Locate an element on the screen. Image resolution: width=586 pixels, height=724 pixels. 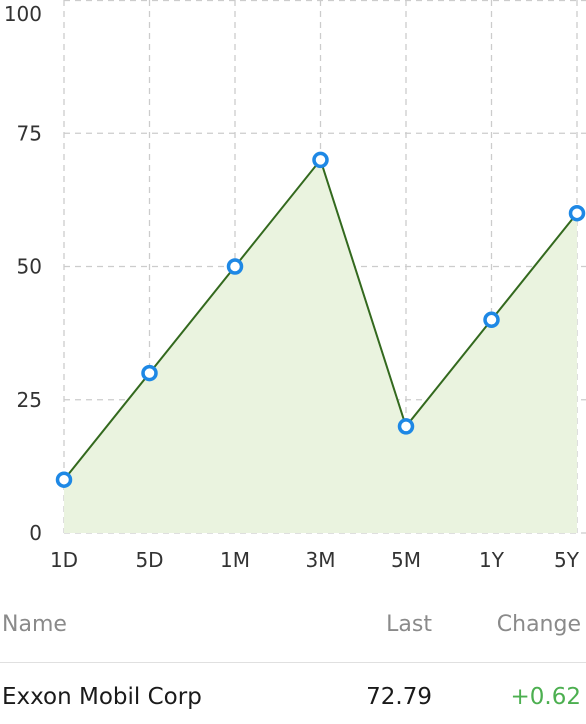
x-tick-label: 1Y is located at coordinates (492, 560).